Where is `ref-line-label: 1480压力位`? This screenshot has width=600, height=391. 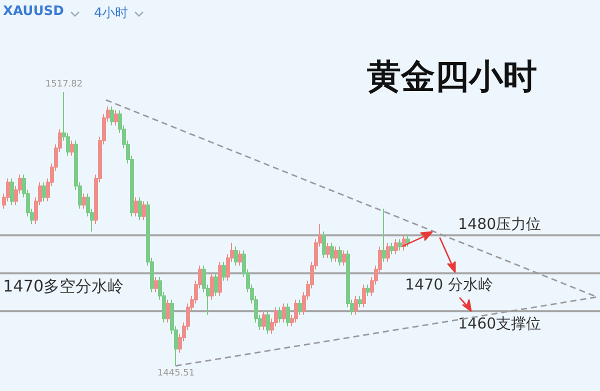
ref-line-label: 1480压力位 is located at coordinates (500, 223).